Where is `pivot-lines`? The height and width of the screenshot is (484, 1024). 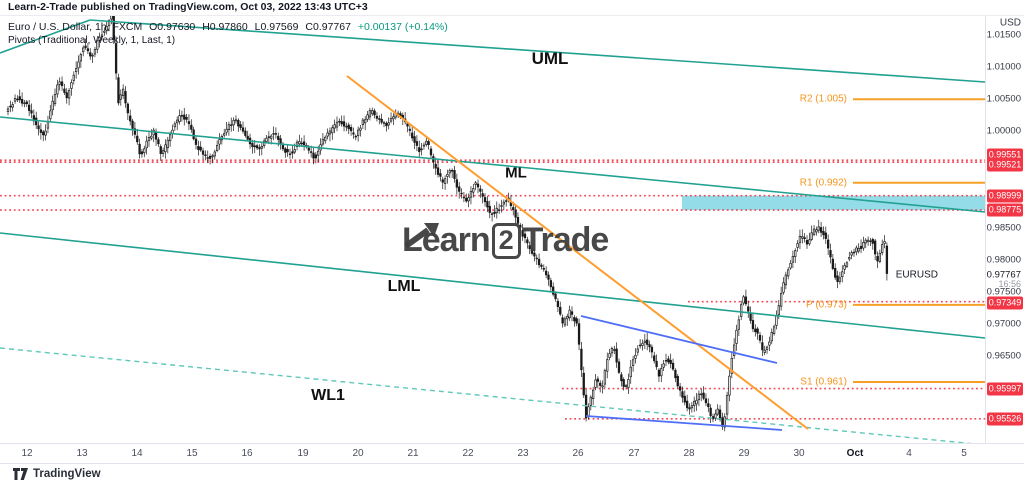
pivot-lines is located at coordinates (919, 240).